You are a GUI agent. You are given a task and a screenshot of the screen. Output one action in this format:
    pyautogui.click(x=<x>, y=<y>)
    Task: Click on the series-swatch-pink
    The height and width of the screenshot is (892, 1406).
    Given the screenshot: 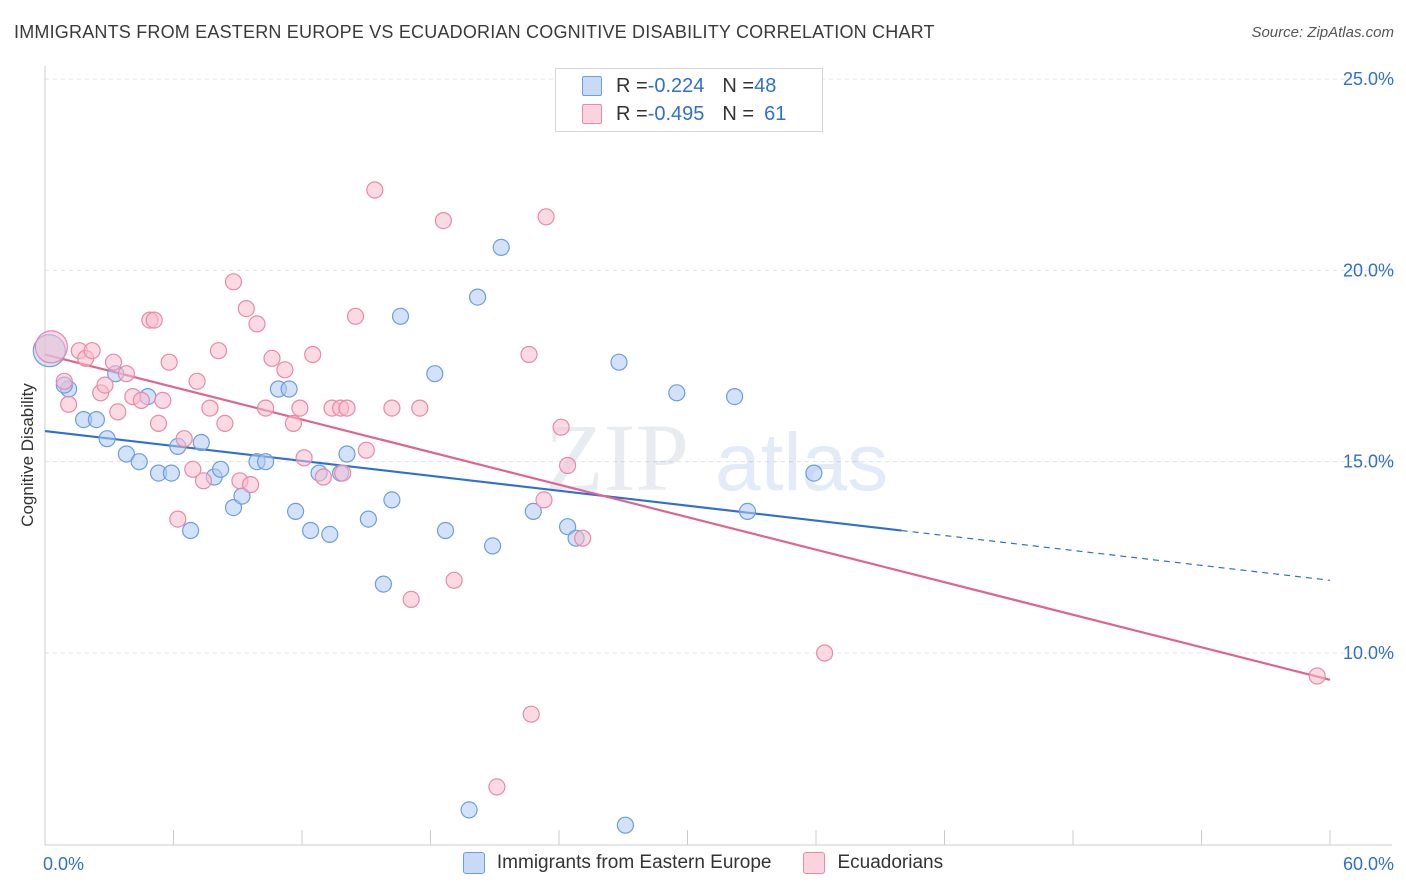 What is the action you would take?
    pyautogui.click(x=814, y=863)
    